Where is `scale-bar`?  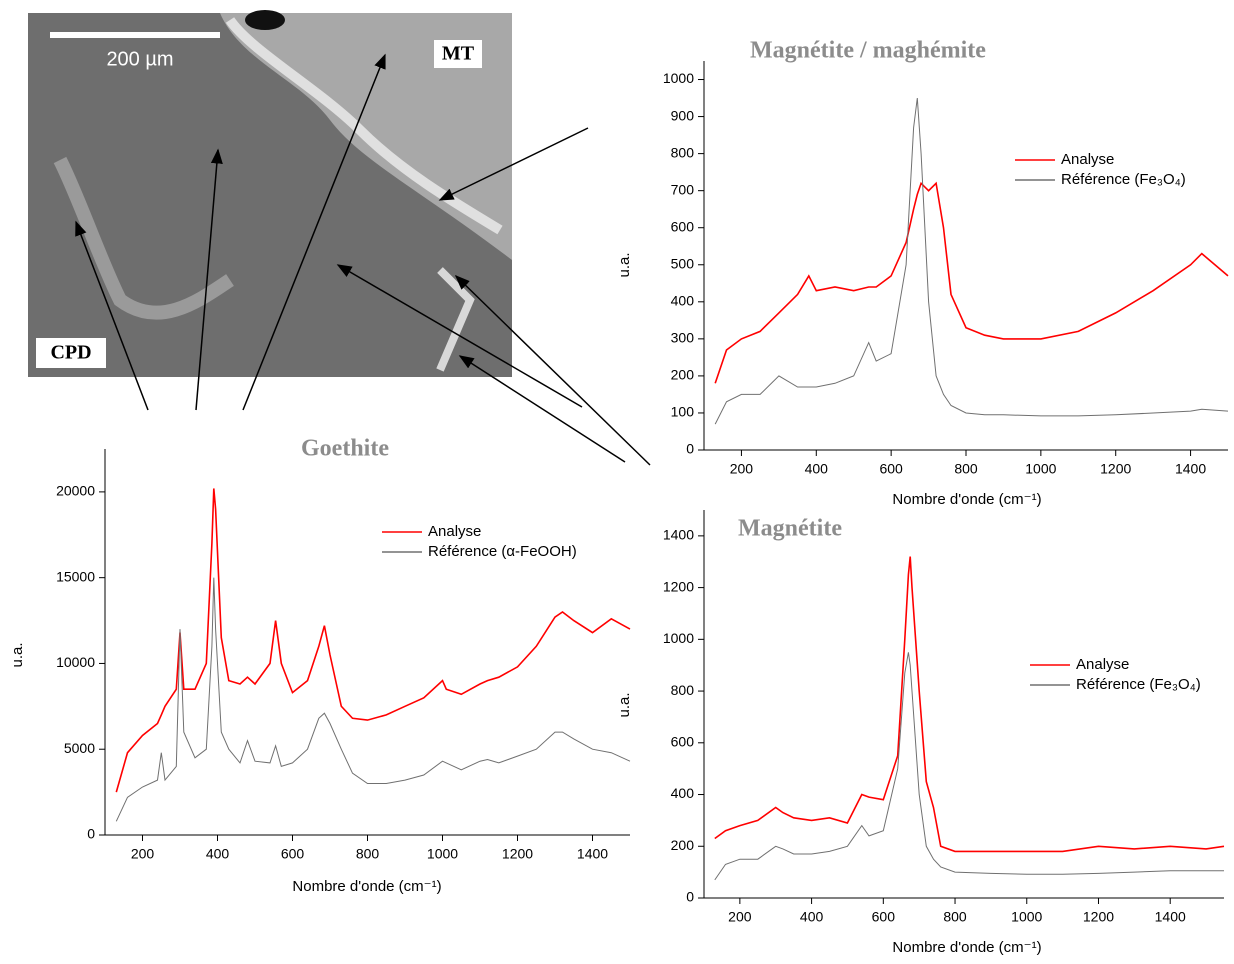 scale-bar is located at coordinates (135, 35).